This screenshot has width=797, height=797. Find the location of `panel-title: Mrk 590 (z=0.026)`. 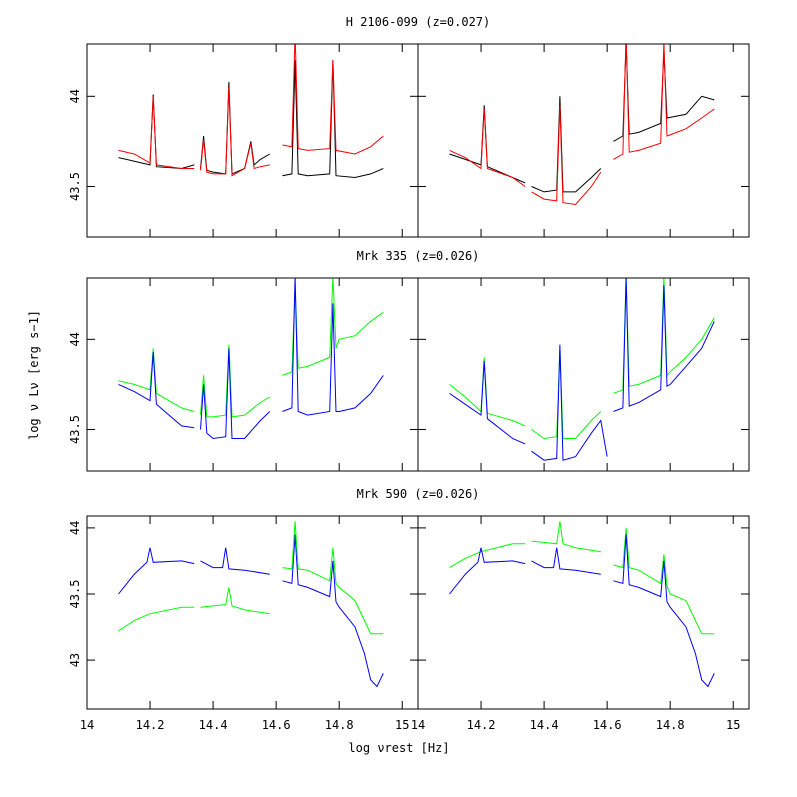

panel-title: Mrk 590 (z=0.026) is located at coordinates (418, 494).